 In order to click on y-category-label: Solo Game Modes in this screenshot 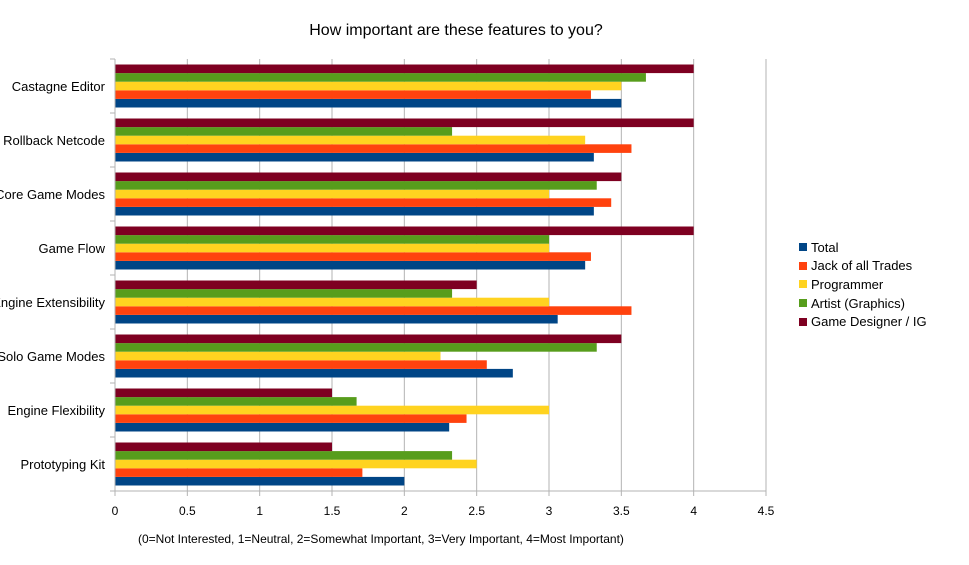, I will do `click(52, 356)`.